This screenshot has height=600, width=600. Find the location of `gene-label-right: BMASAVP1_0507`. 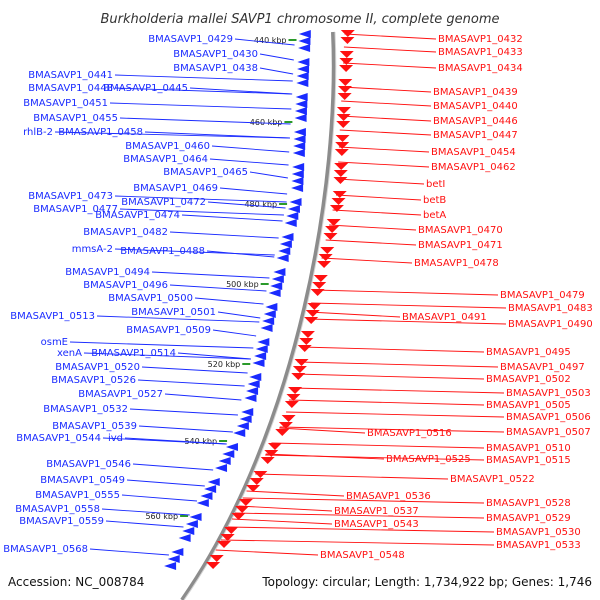

gene-label-right: BMASAVP1_0507 is located at coordinates (548, 432).